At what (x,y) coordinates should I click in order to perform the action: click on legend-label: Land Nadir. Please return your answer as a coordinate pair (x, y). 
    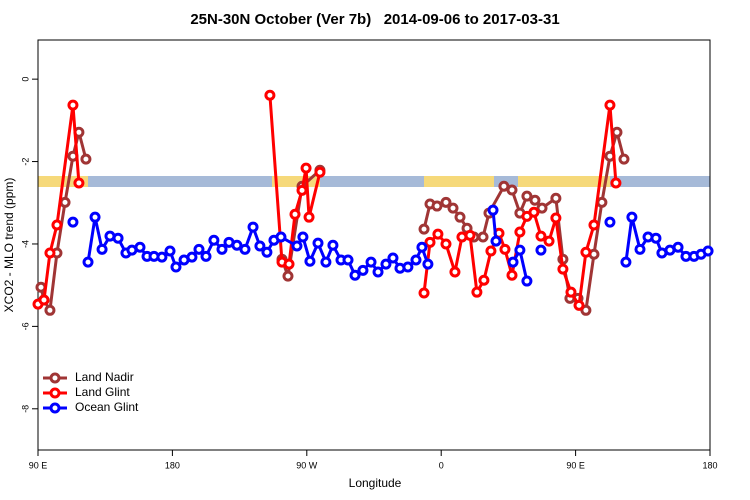
    Looking at the image, I should click on (104, 377).